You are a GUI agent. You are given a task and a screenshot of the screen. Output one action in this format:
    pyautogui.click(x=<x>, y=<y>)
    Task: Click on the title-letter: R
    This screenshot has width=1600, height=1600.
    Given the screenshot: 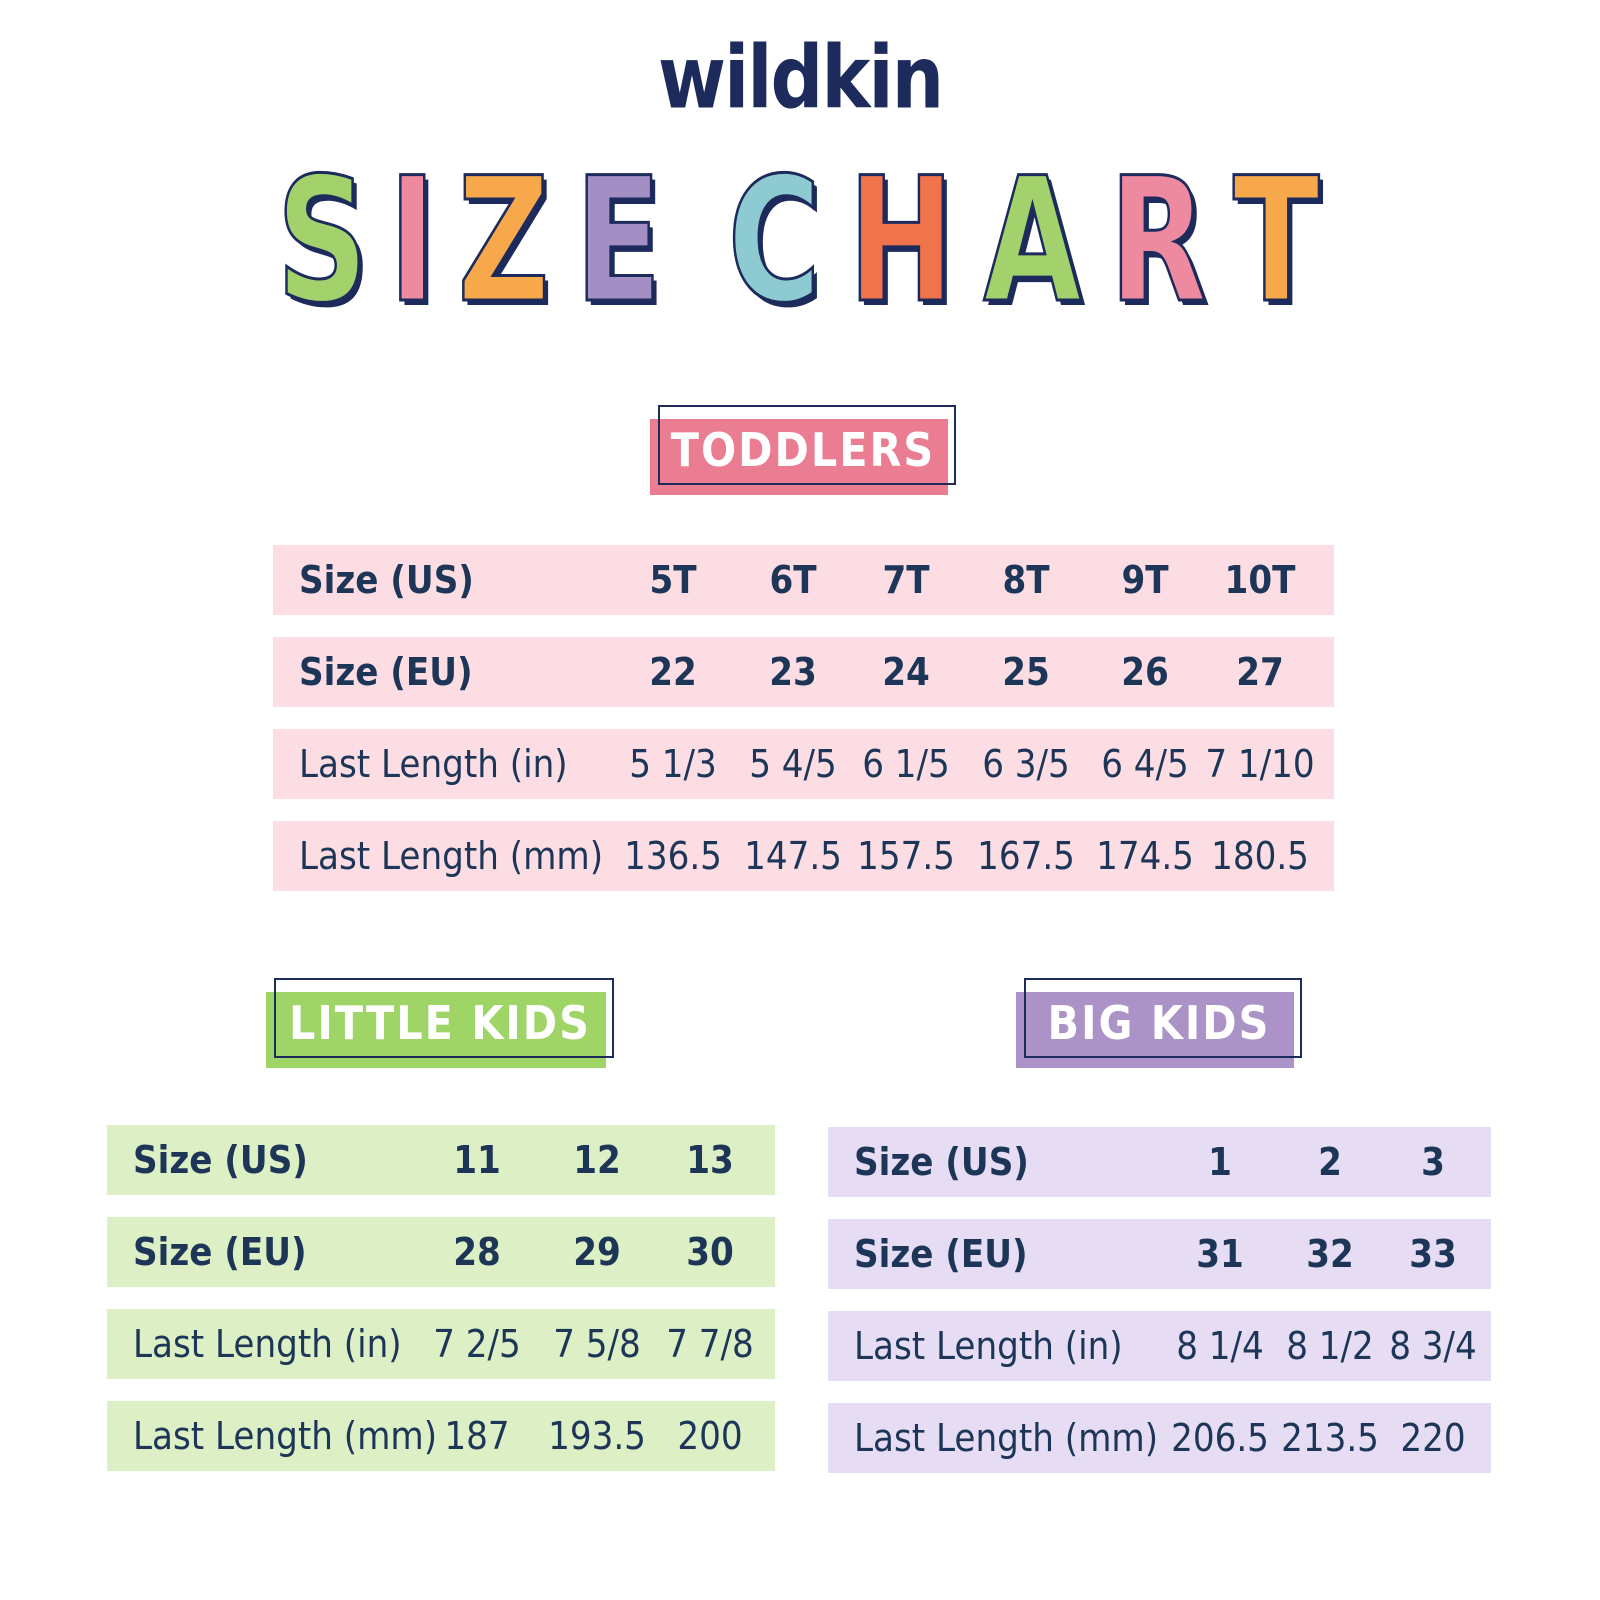 What is the action you would take?
    pyautogui.click(x=1160, y=240)
    